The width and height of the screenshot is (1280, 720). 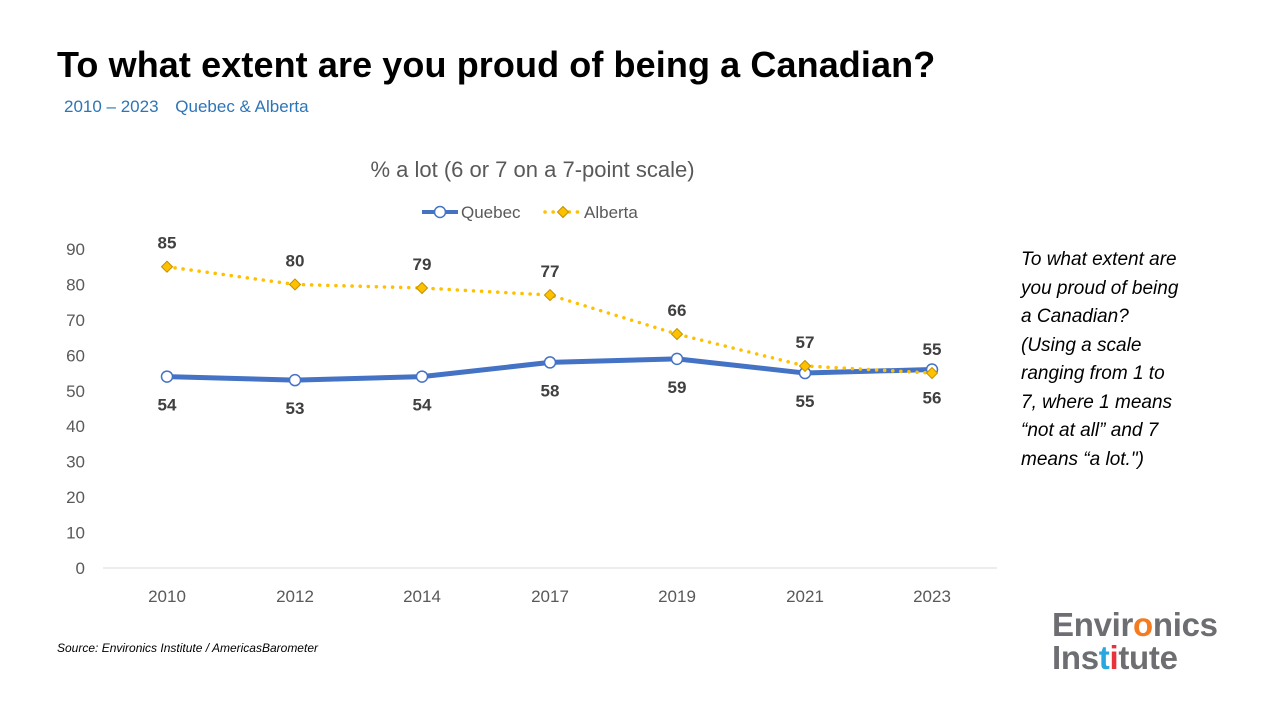 I want to click on y-tick-label: 60, so click(x=75, y=355).